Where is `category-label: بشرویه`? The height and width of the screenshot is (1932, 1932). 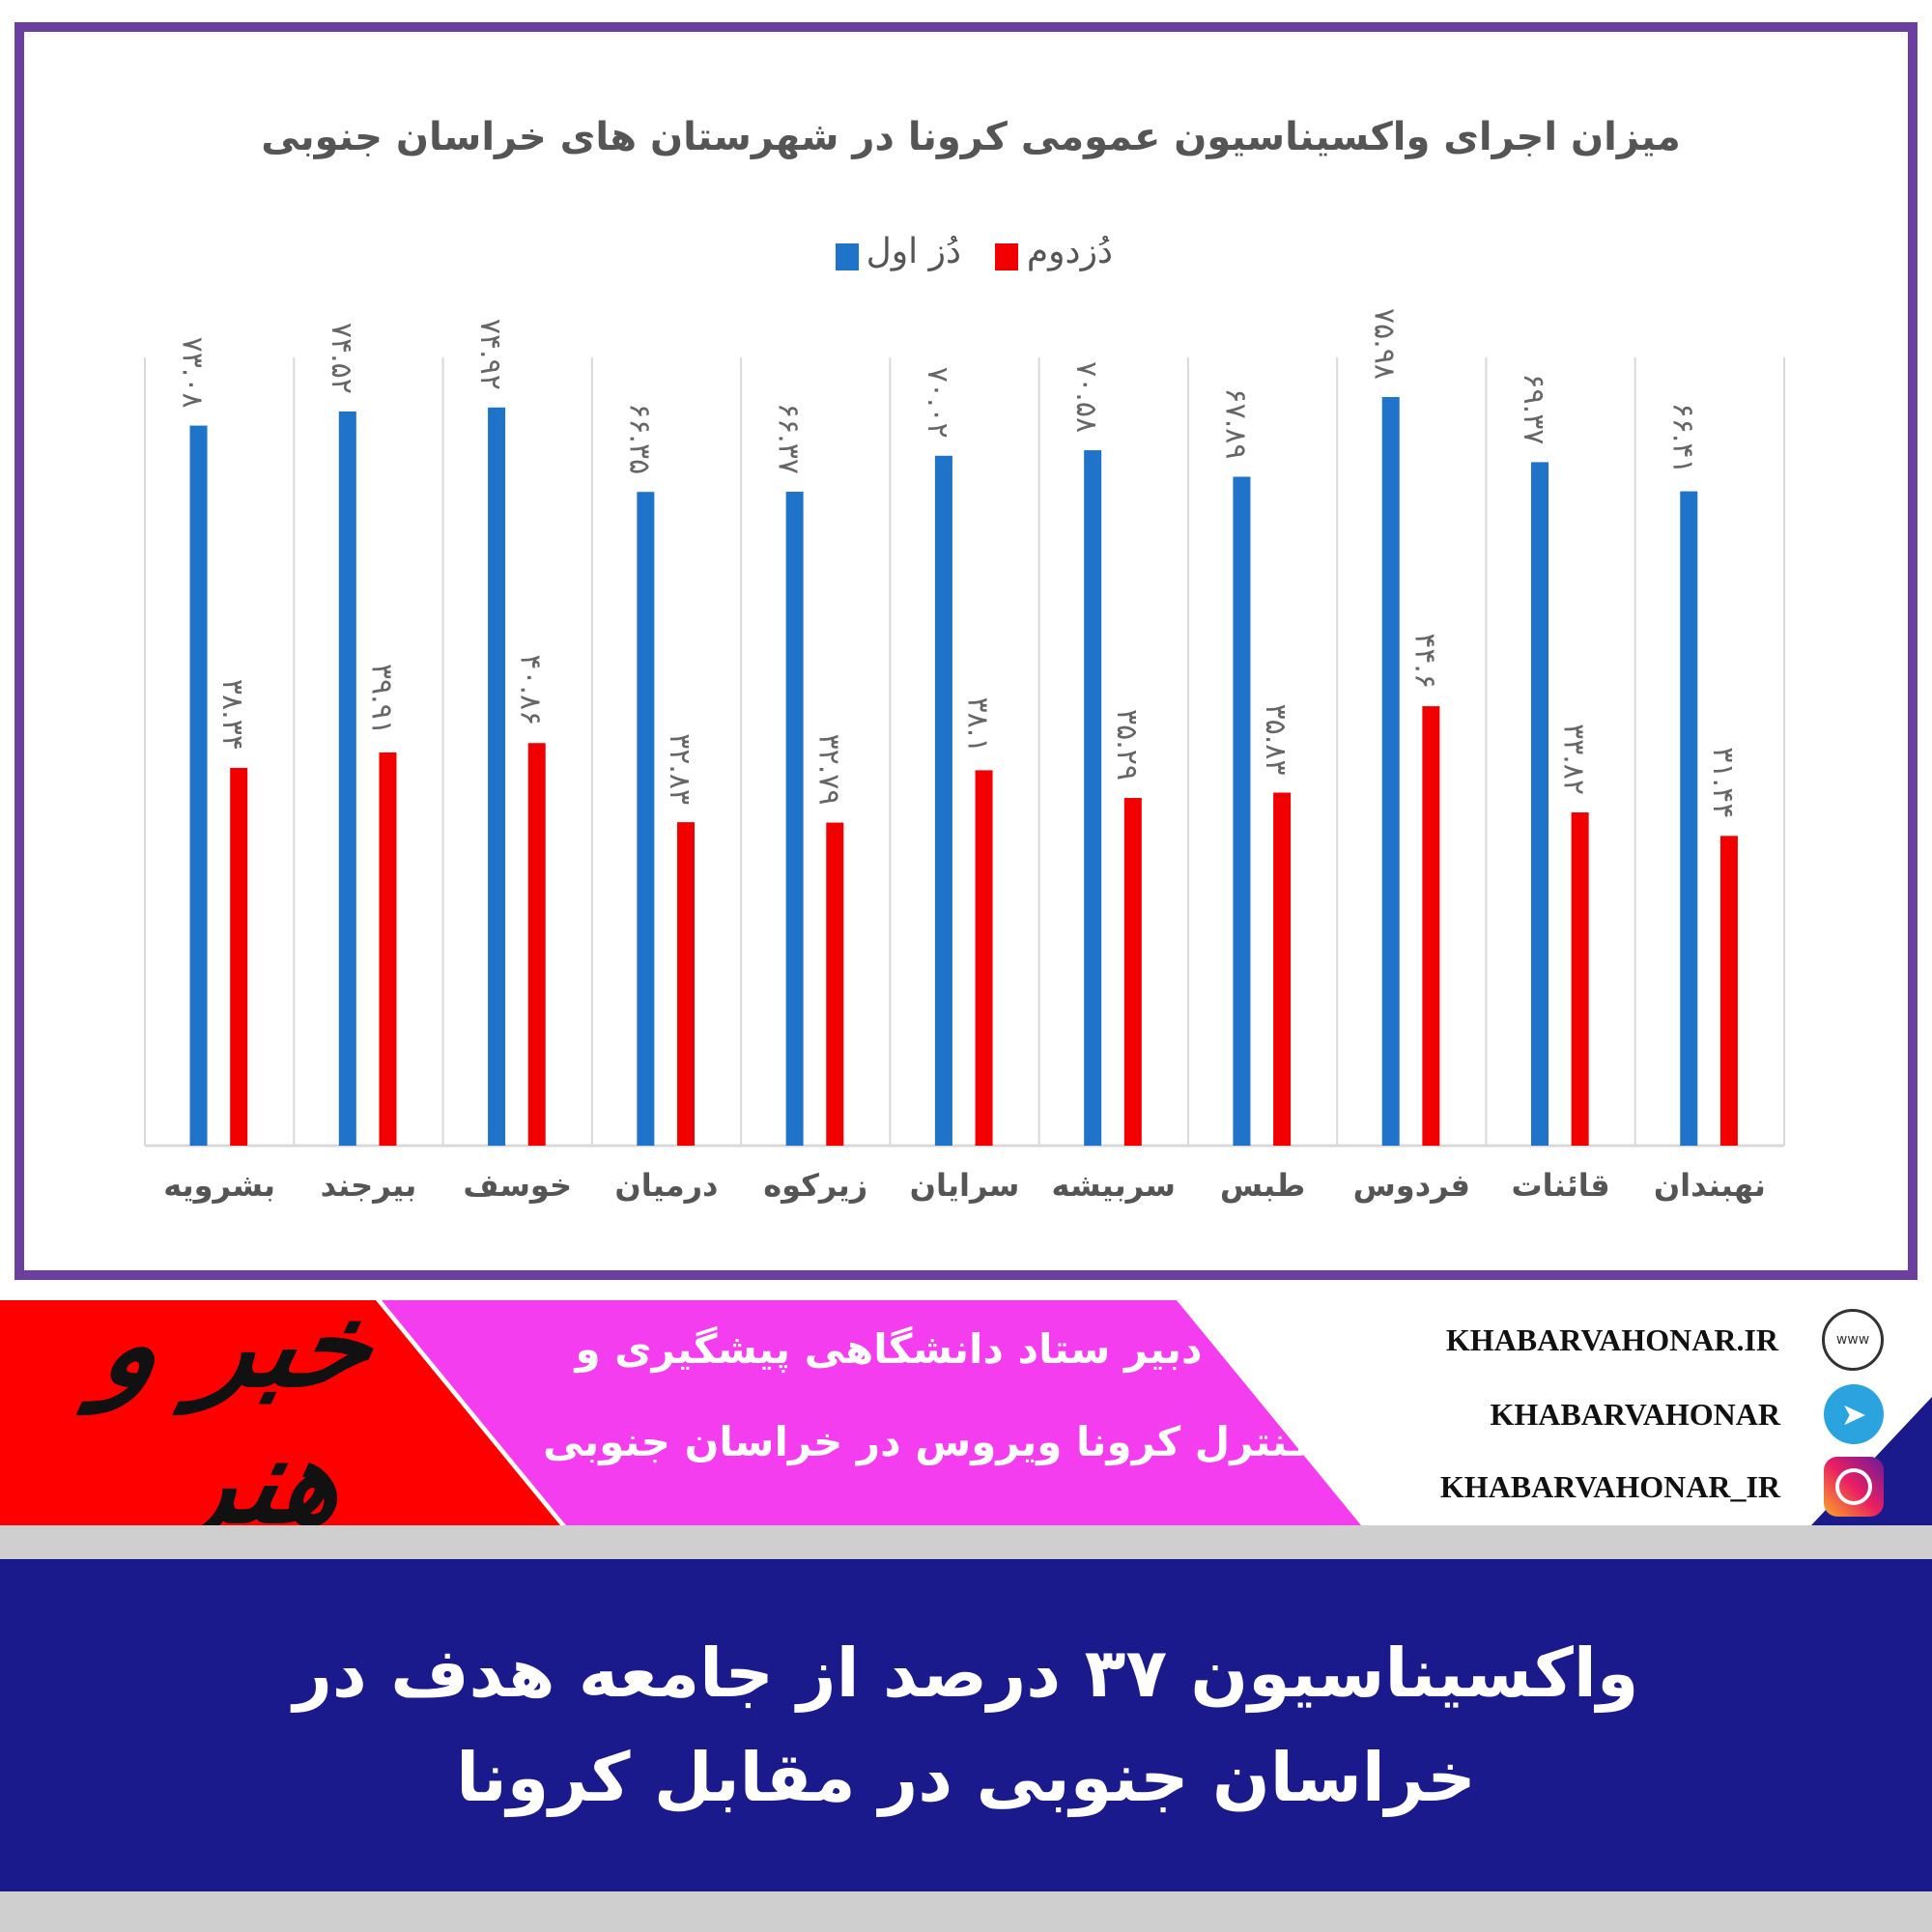
category-label: بشرویه is located at coordinates (219, 1185).